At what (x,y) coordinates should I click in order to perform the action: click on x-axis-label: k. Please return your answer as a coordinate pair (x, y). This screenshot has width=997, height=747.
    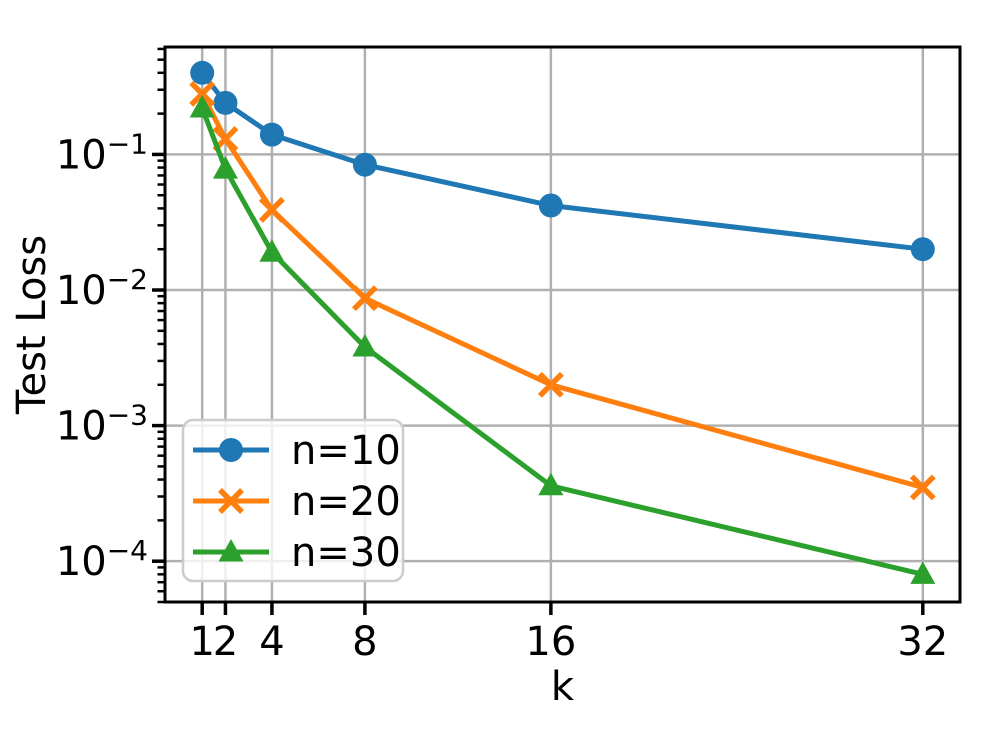
    Looking at the image, I should click on (563, 687).